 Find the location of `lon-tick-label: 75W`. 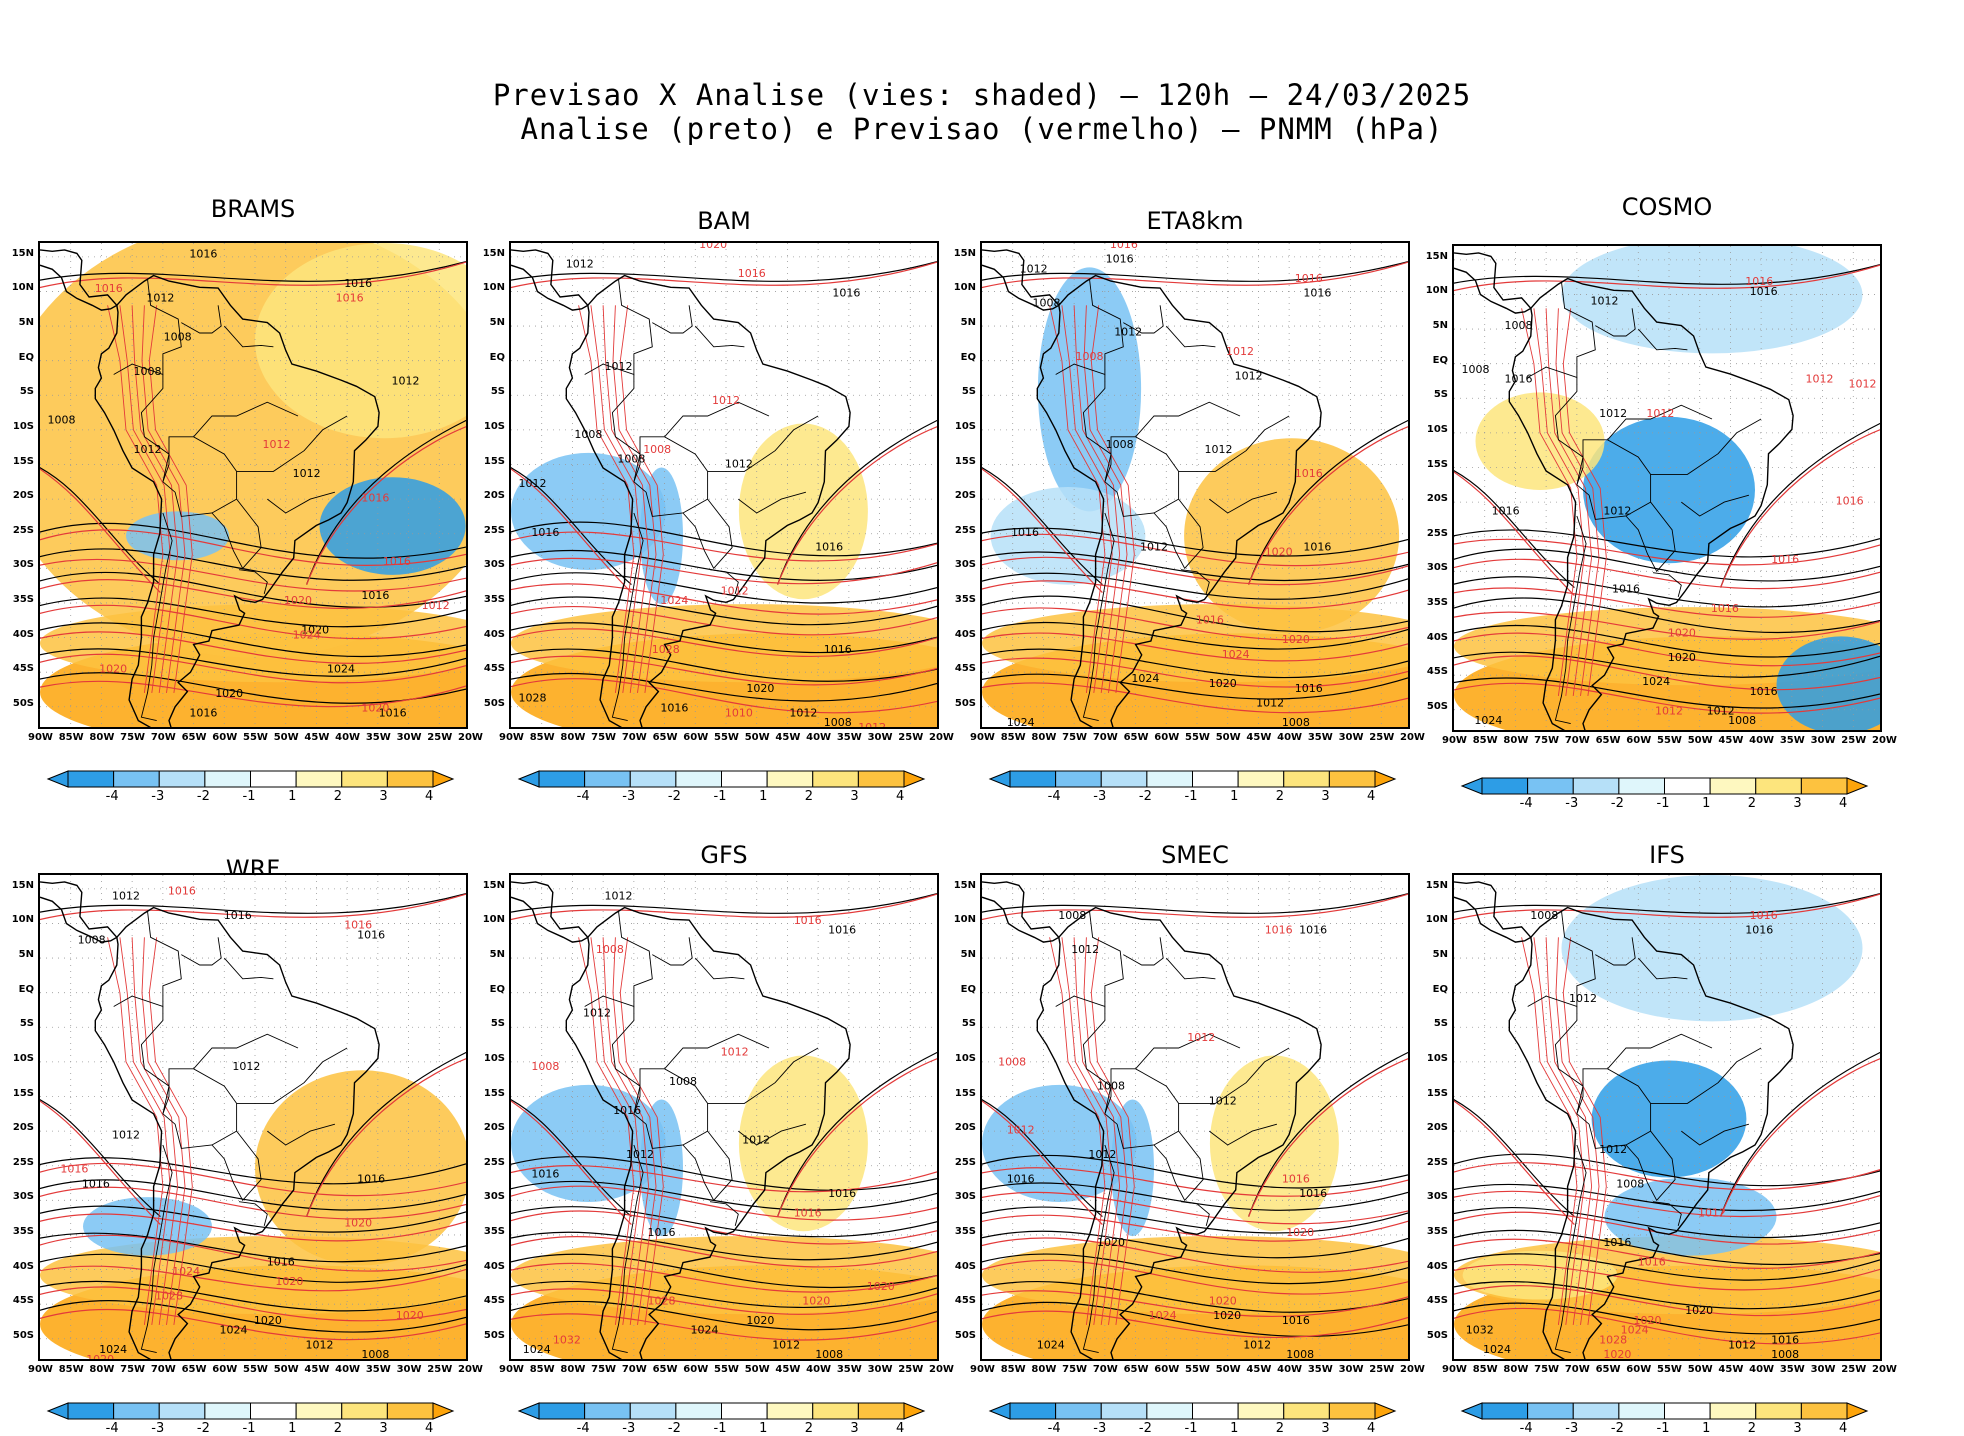

lon-tick-label: 75W is located at coordinates (1547, 1369).